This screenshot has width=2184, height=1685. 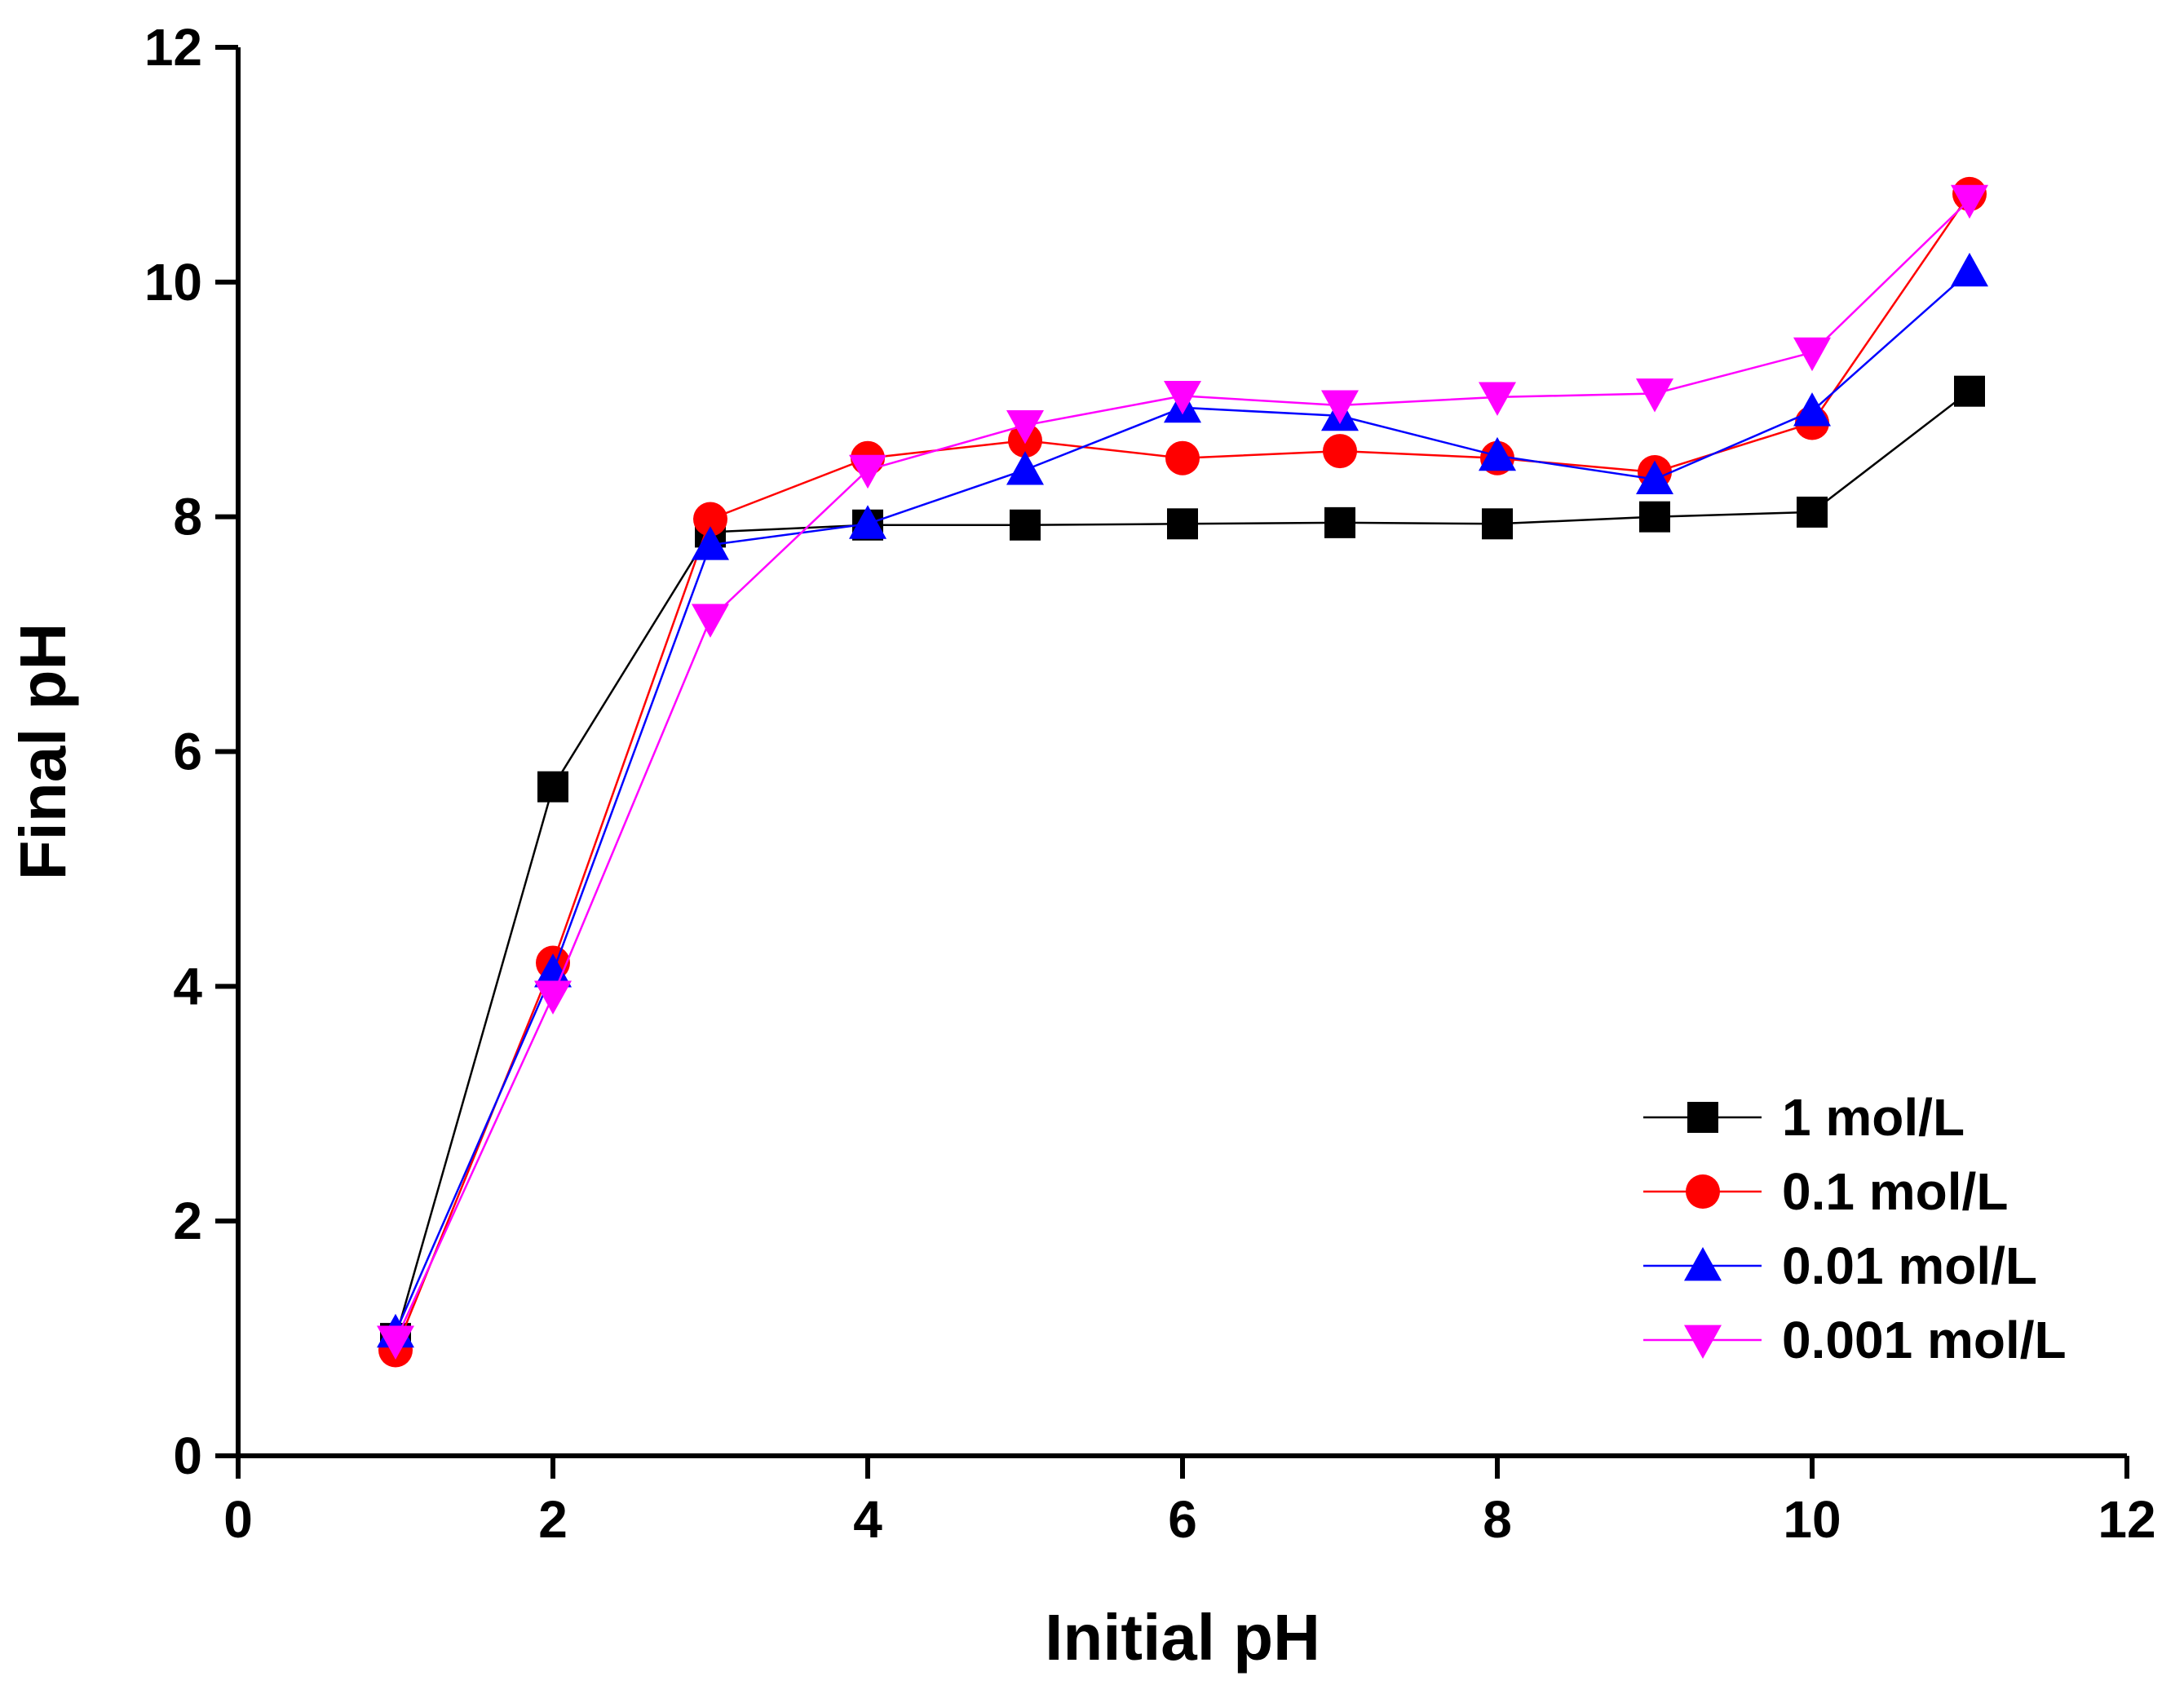 What do you see at coordinates (43, 752) in the screenshot?
I see `y-axis-title: Final pH` at bounding box center [43, 752].